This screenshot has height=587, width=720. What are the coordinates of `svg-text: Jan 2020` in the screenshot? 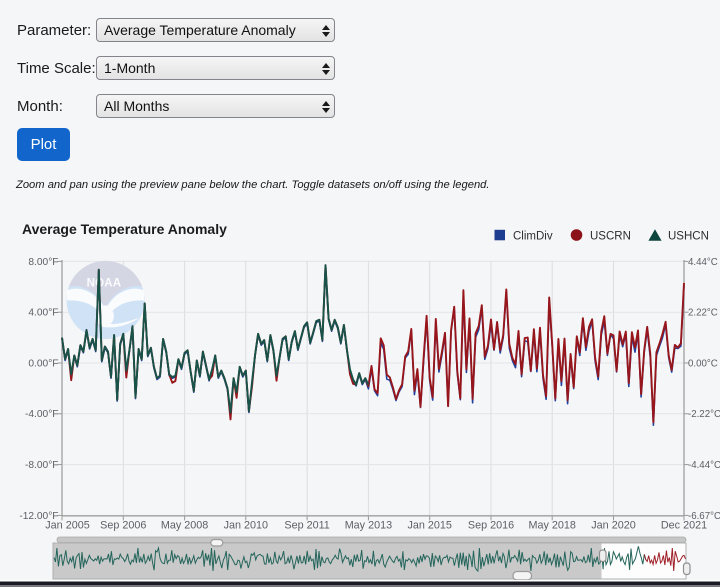 It's located at (613, 526).